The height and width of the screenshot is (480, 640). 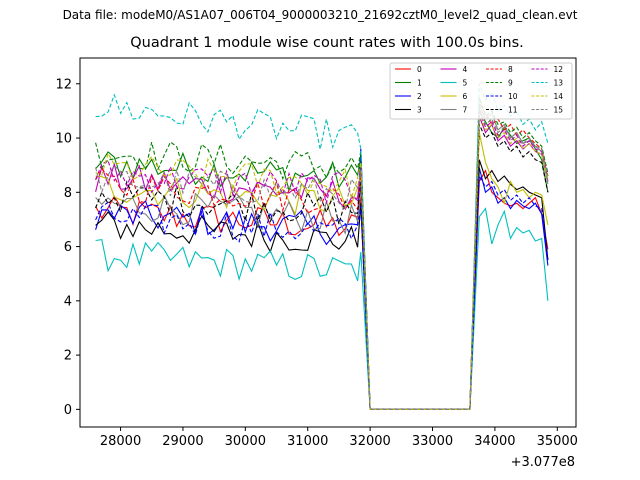 What do you see at coordinates (494, 441) in the screenshot?
I see `x-tick-label: 34000` at bounding box center [494, 441].